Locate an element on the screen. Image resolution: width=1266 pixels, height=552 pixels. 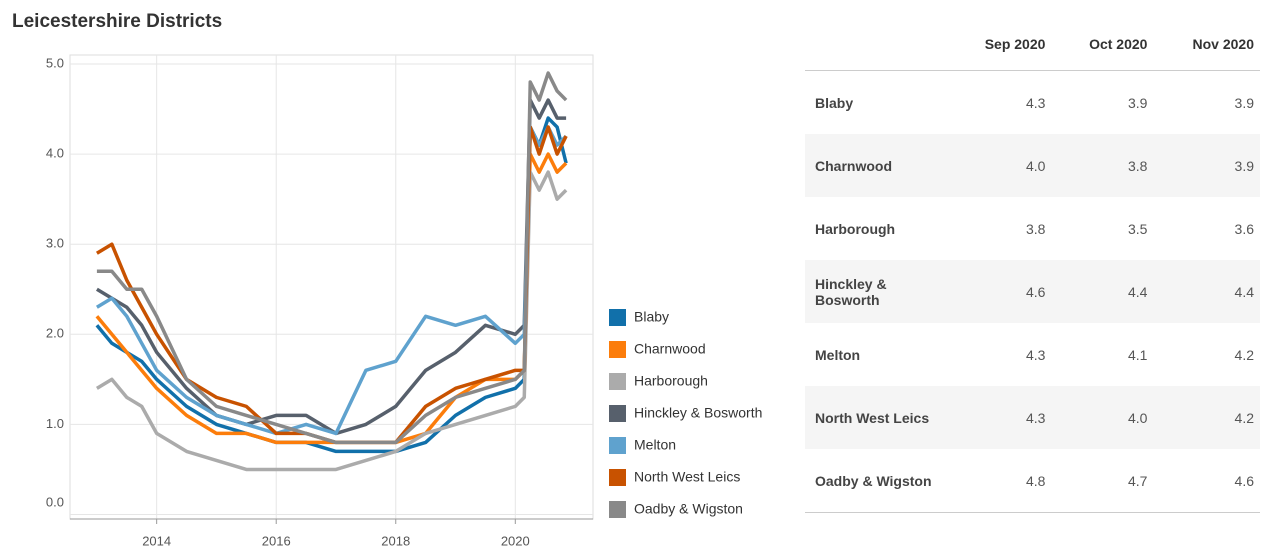
table-header: Sep 2020 Oct 2020 Nov 2020 is located at coordinates (1032, 44).